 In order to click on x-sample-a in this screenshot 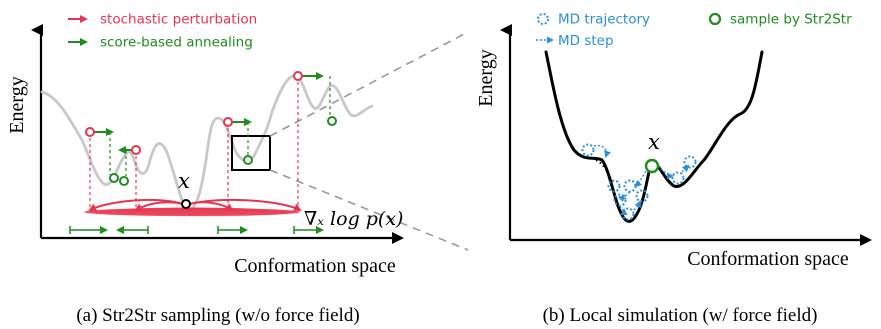, I will do `click(186, 204)`.